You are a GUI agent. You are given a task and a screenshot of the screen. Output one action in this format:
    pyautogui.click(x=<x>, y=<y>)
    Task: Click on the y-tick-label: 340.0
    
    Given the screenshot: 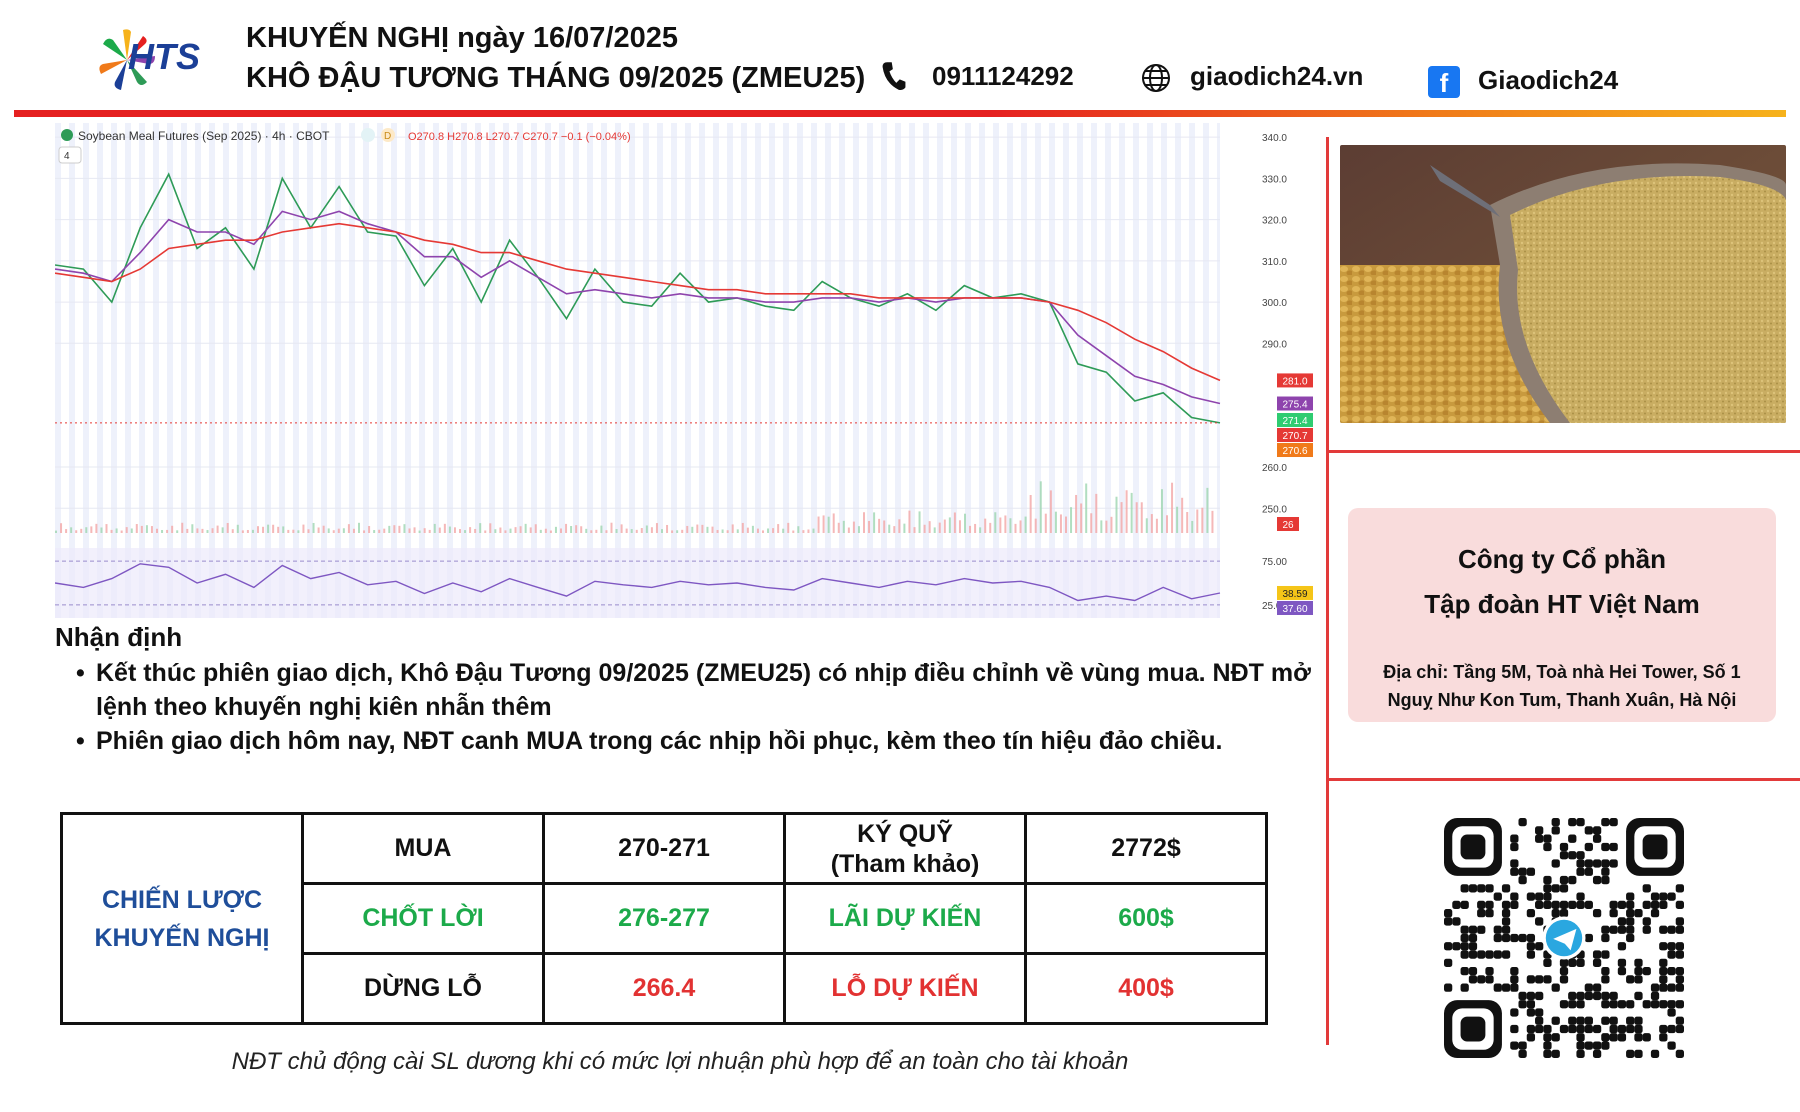 What is the action you would take?
    pyautogui.click(x=1274, y=138)
    